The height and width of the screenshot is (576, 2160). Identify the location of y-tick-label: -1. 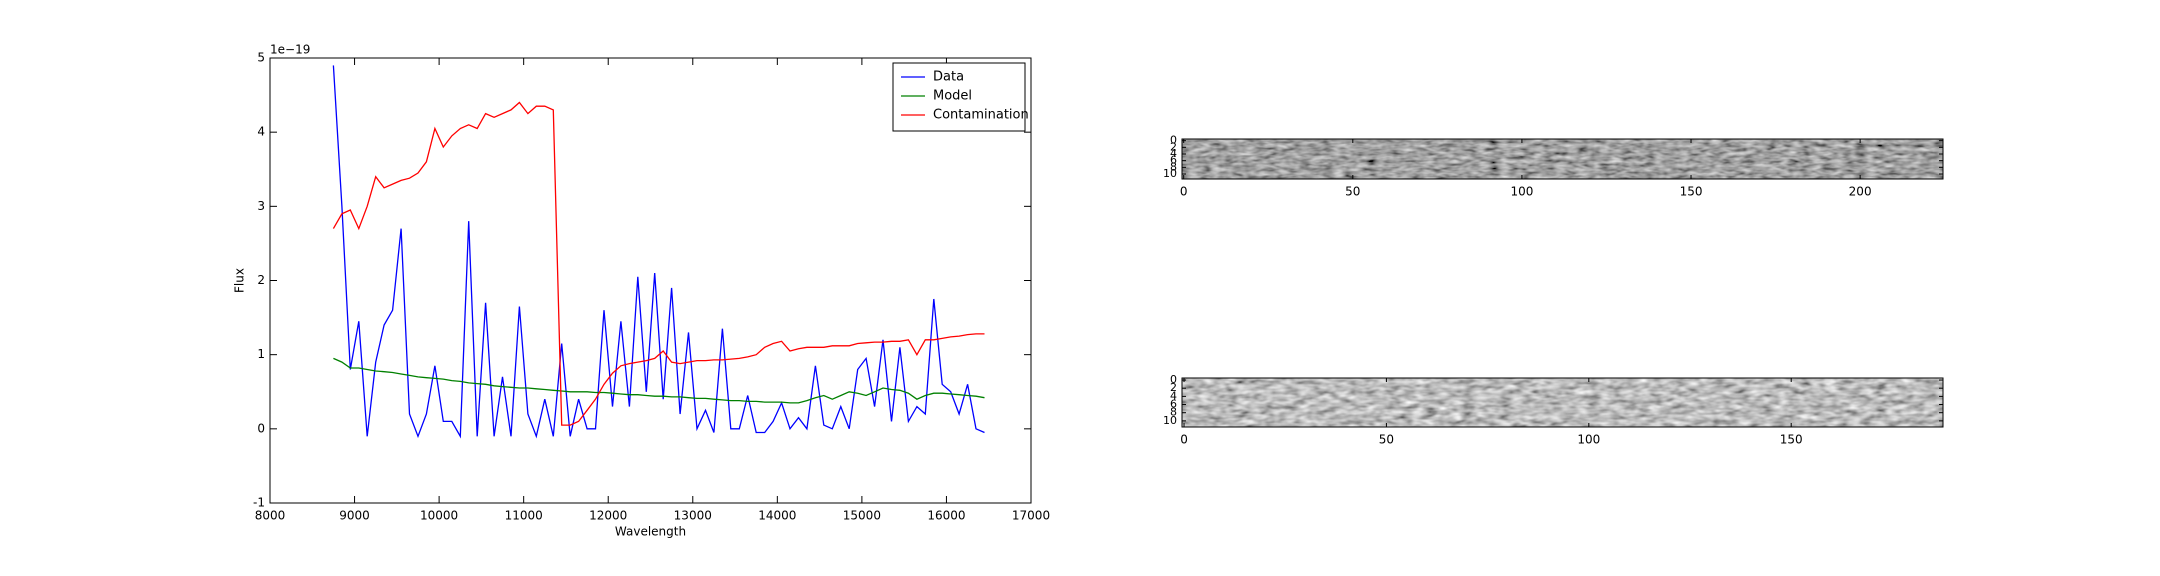
(259, 503).